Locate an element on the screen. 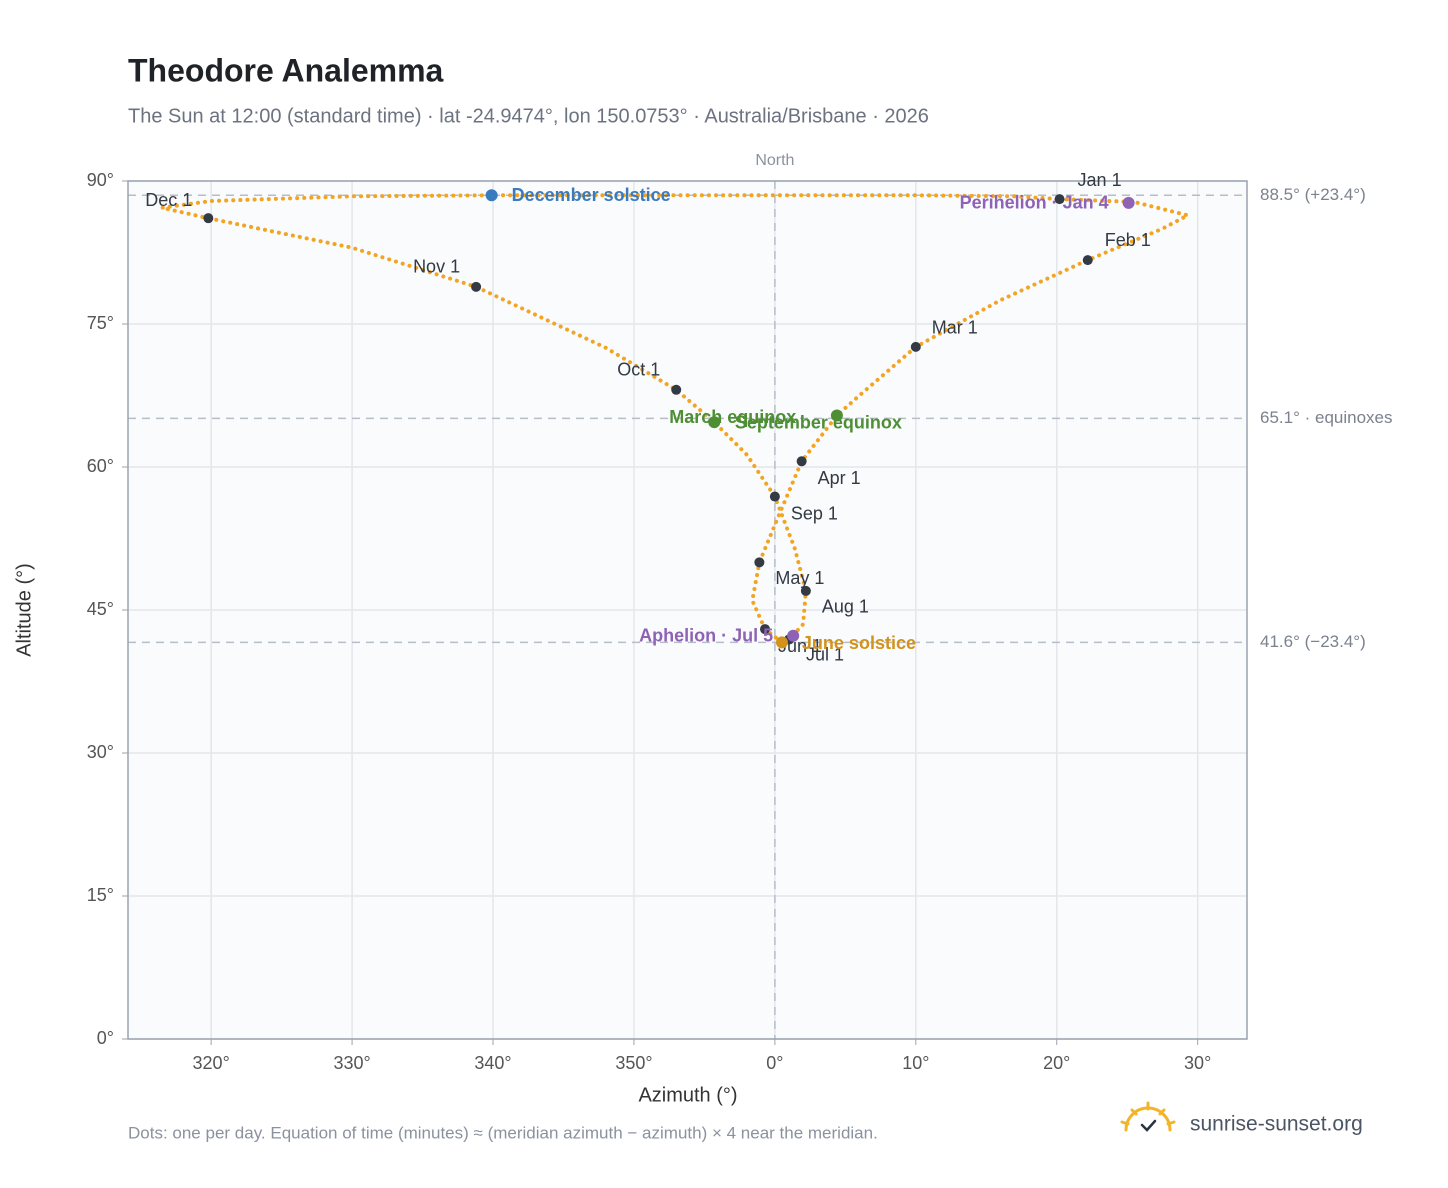  month-label: Nov 1 is located at coordinates (436, 267).